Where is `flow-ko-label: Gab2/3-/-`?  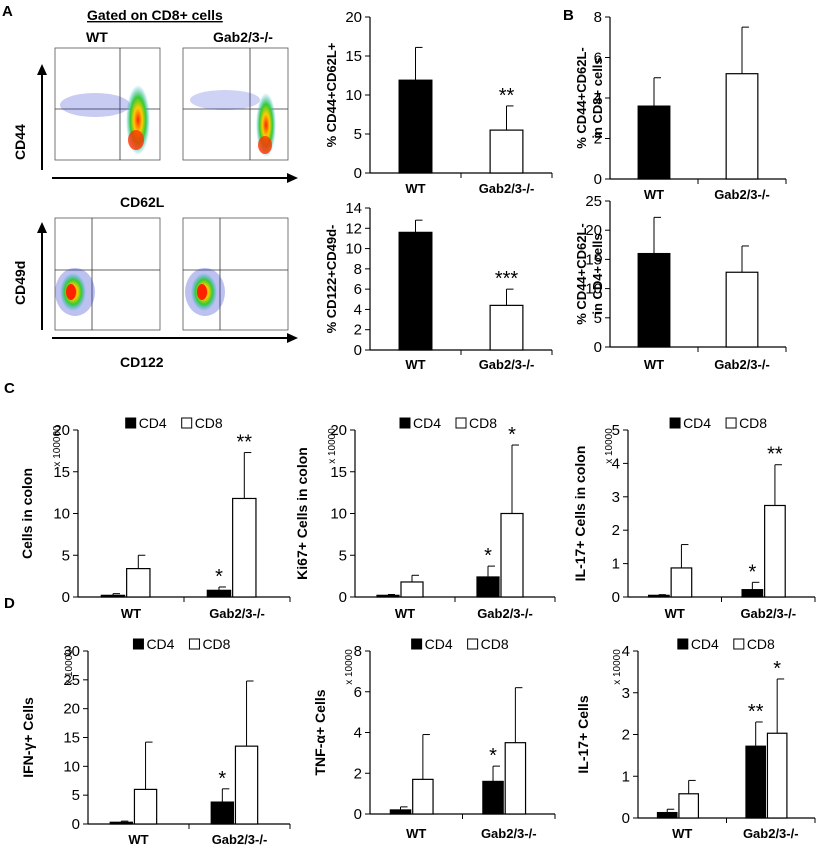
flow-ko-label: Gab2/3-/- is located at coordinates (243, 37).